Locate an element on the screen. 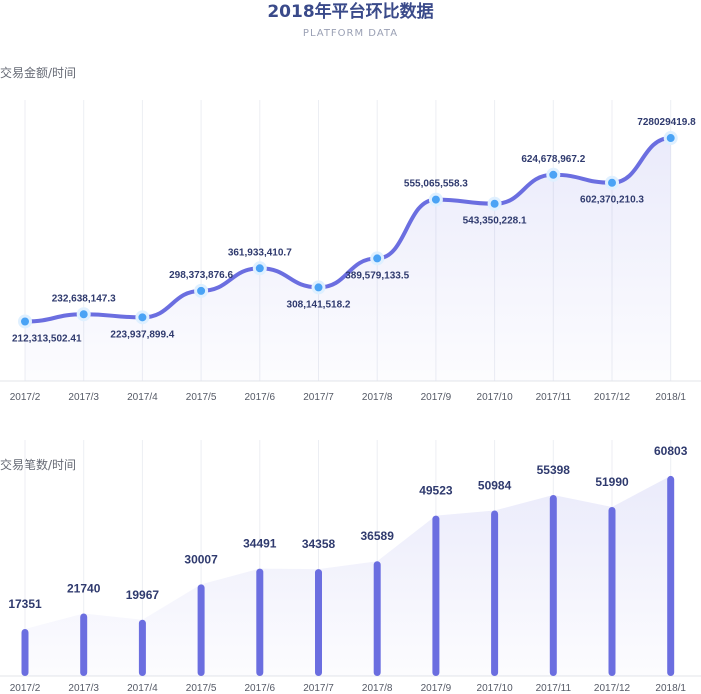 The height and width of the screenshot is (694, 701). data-label: 389,579,133.5 is located at coordinates (377, 275).